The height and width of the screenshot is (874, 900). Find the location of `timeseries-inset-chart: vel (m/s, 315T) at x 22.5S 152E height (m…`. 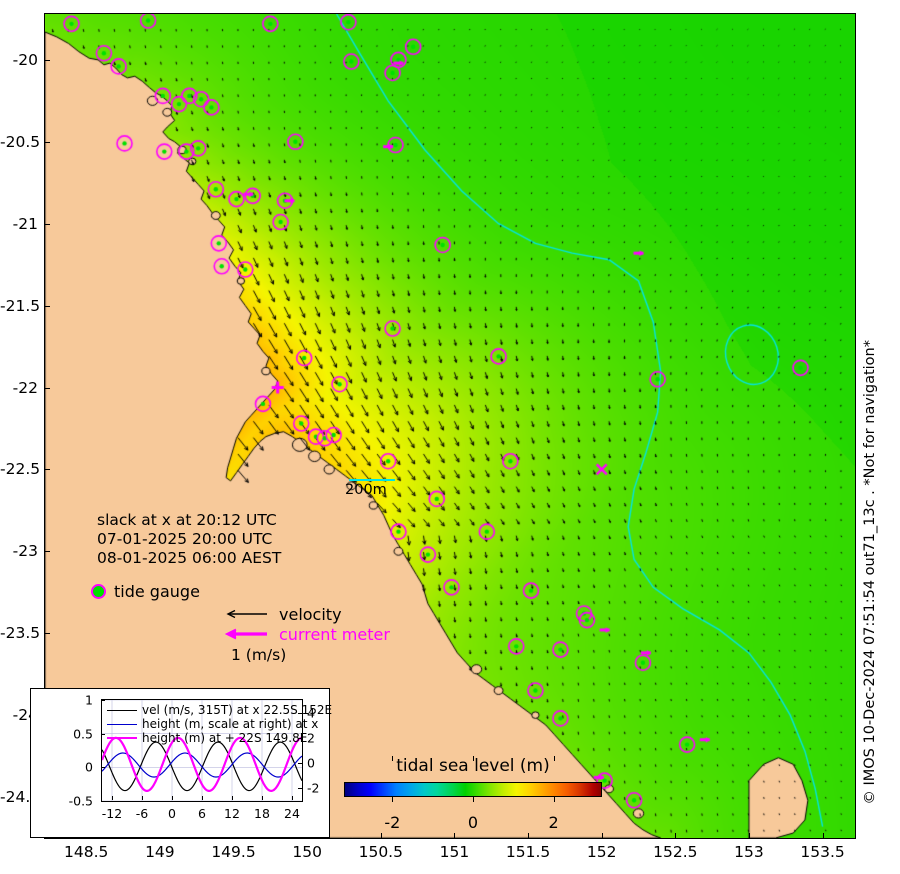

timeseries-inset-chart: vel (m/s, 315T) at x 22.5S 152E height (m… is located at coordinates (181, 763).